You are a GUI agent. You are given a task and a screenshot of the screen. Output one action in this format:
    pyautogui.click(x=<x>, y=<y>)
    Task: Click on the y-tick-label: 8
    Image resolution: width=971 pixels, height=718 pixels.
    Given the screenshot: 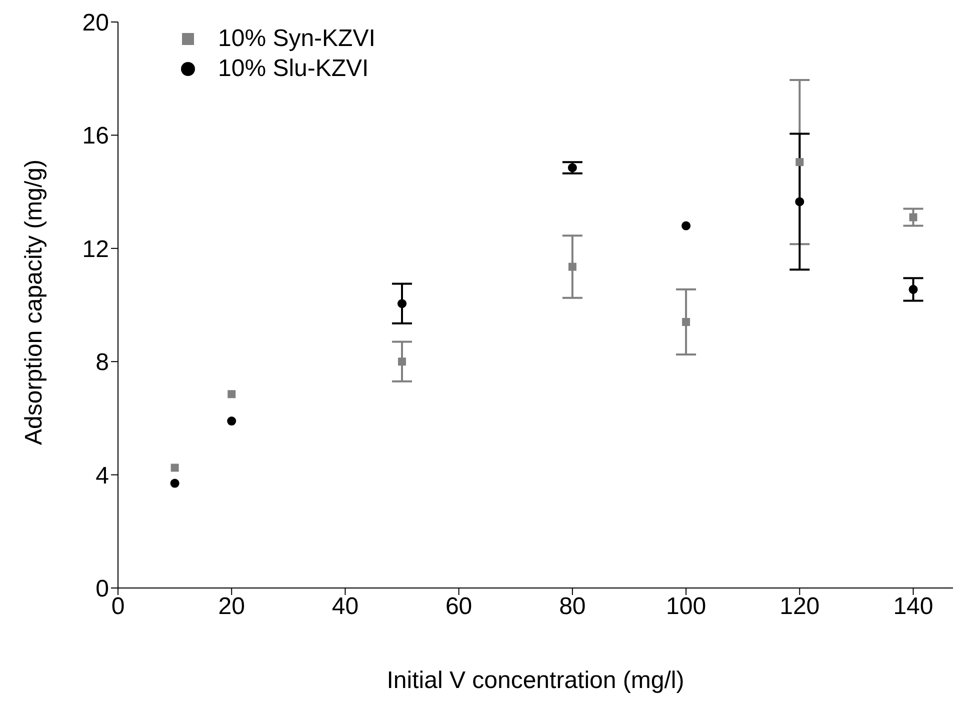 What is the action you would take?
    pyautogui.click(x=102, y=362)
    